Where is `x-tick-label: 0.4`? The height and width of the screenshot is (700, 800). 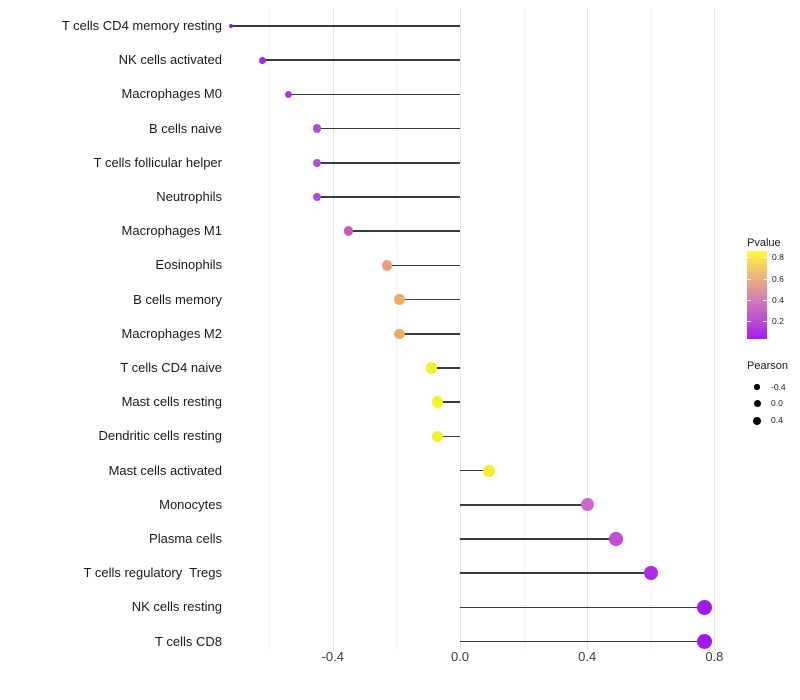
x-tick-label: 0.4 is located at coordinates (587, 656).